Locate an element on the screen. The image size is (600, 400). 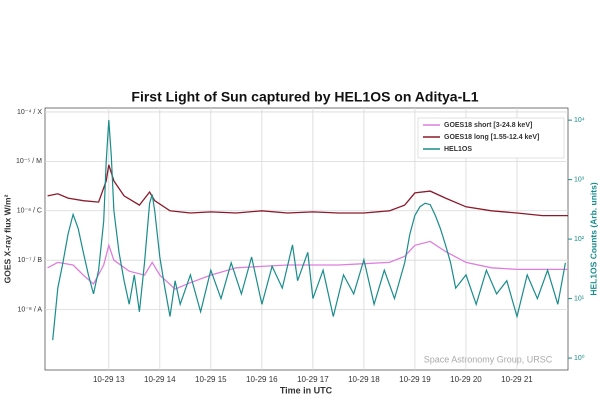
y-tick-label: 10⁻⁸ / A is located at coordinates (29, 309).